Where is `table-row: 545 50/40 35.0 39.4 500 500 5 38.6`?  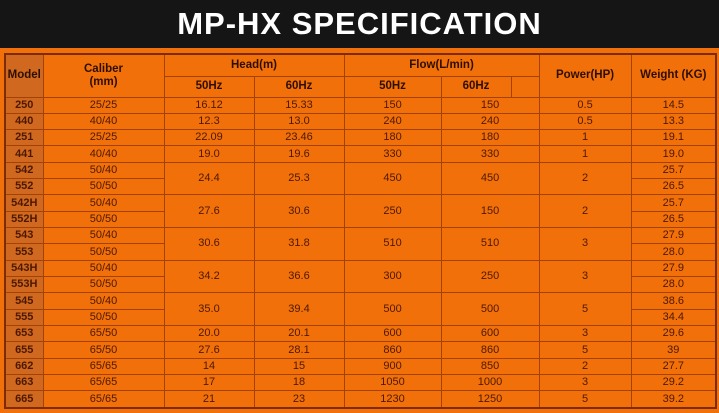
table-row: 545 50/40 35.0 39.4 500 500 5 38.6 is located at coordinates (360, 309).